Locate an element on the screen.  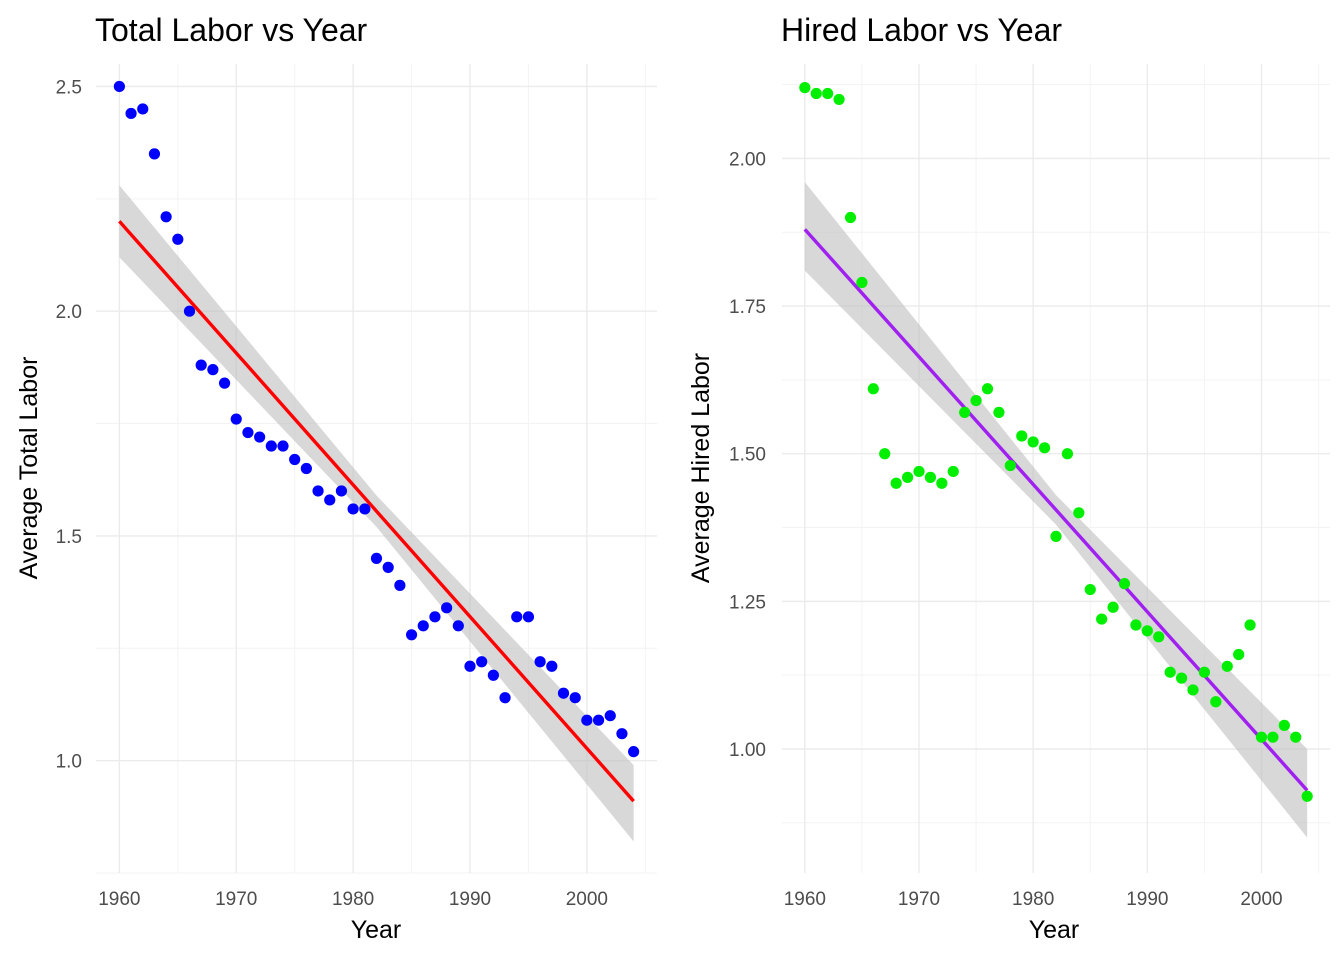
x-tick-label: 1990 is located at coordinates (470, 899).